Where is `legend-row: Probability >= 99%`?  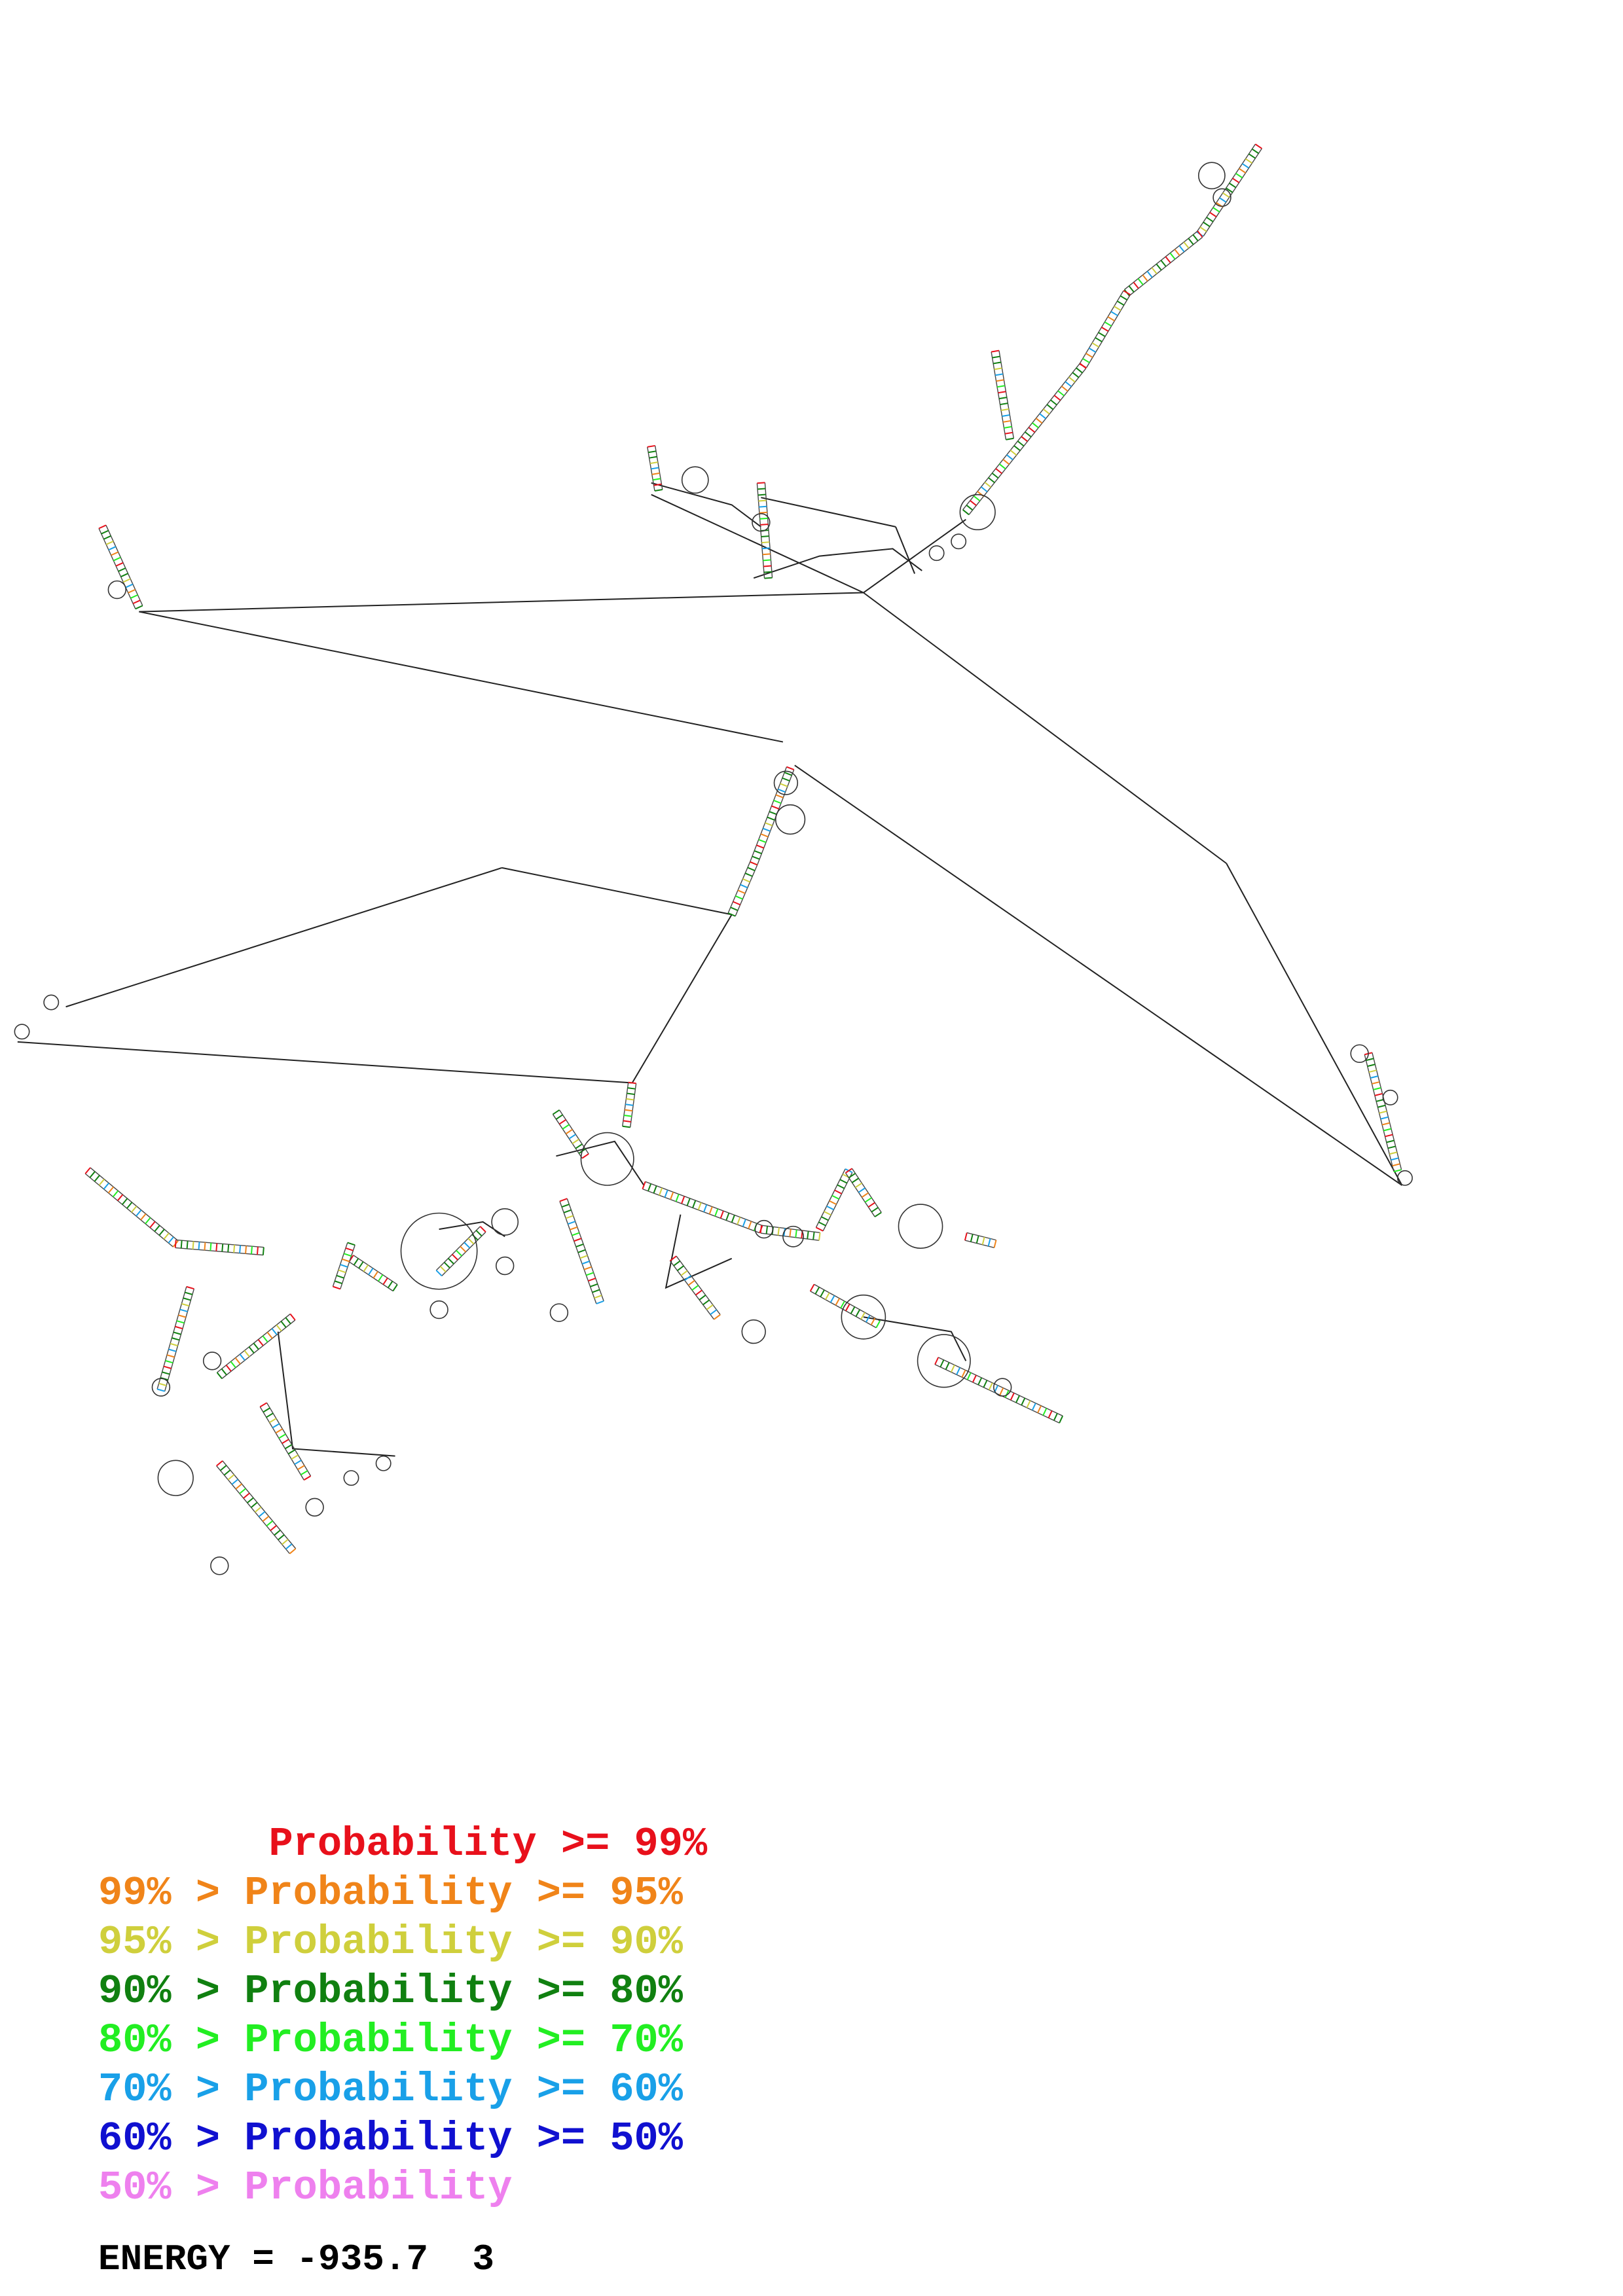 legend-row: Probability >= 99% is located at coordinates (402, 1844).